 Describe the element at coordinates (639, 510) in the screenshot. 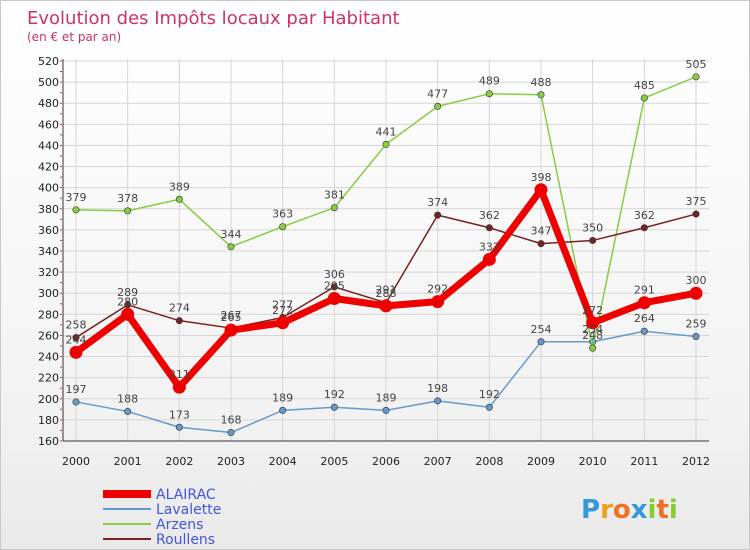

I see `logo-letter: x` at that location.